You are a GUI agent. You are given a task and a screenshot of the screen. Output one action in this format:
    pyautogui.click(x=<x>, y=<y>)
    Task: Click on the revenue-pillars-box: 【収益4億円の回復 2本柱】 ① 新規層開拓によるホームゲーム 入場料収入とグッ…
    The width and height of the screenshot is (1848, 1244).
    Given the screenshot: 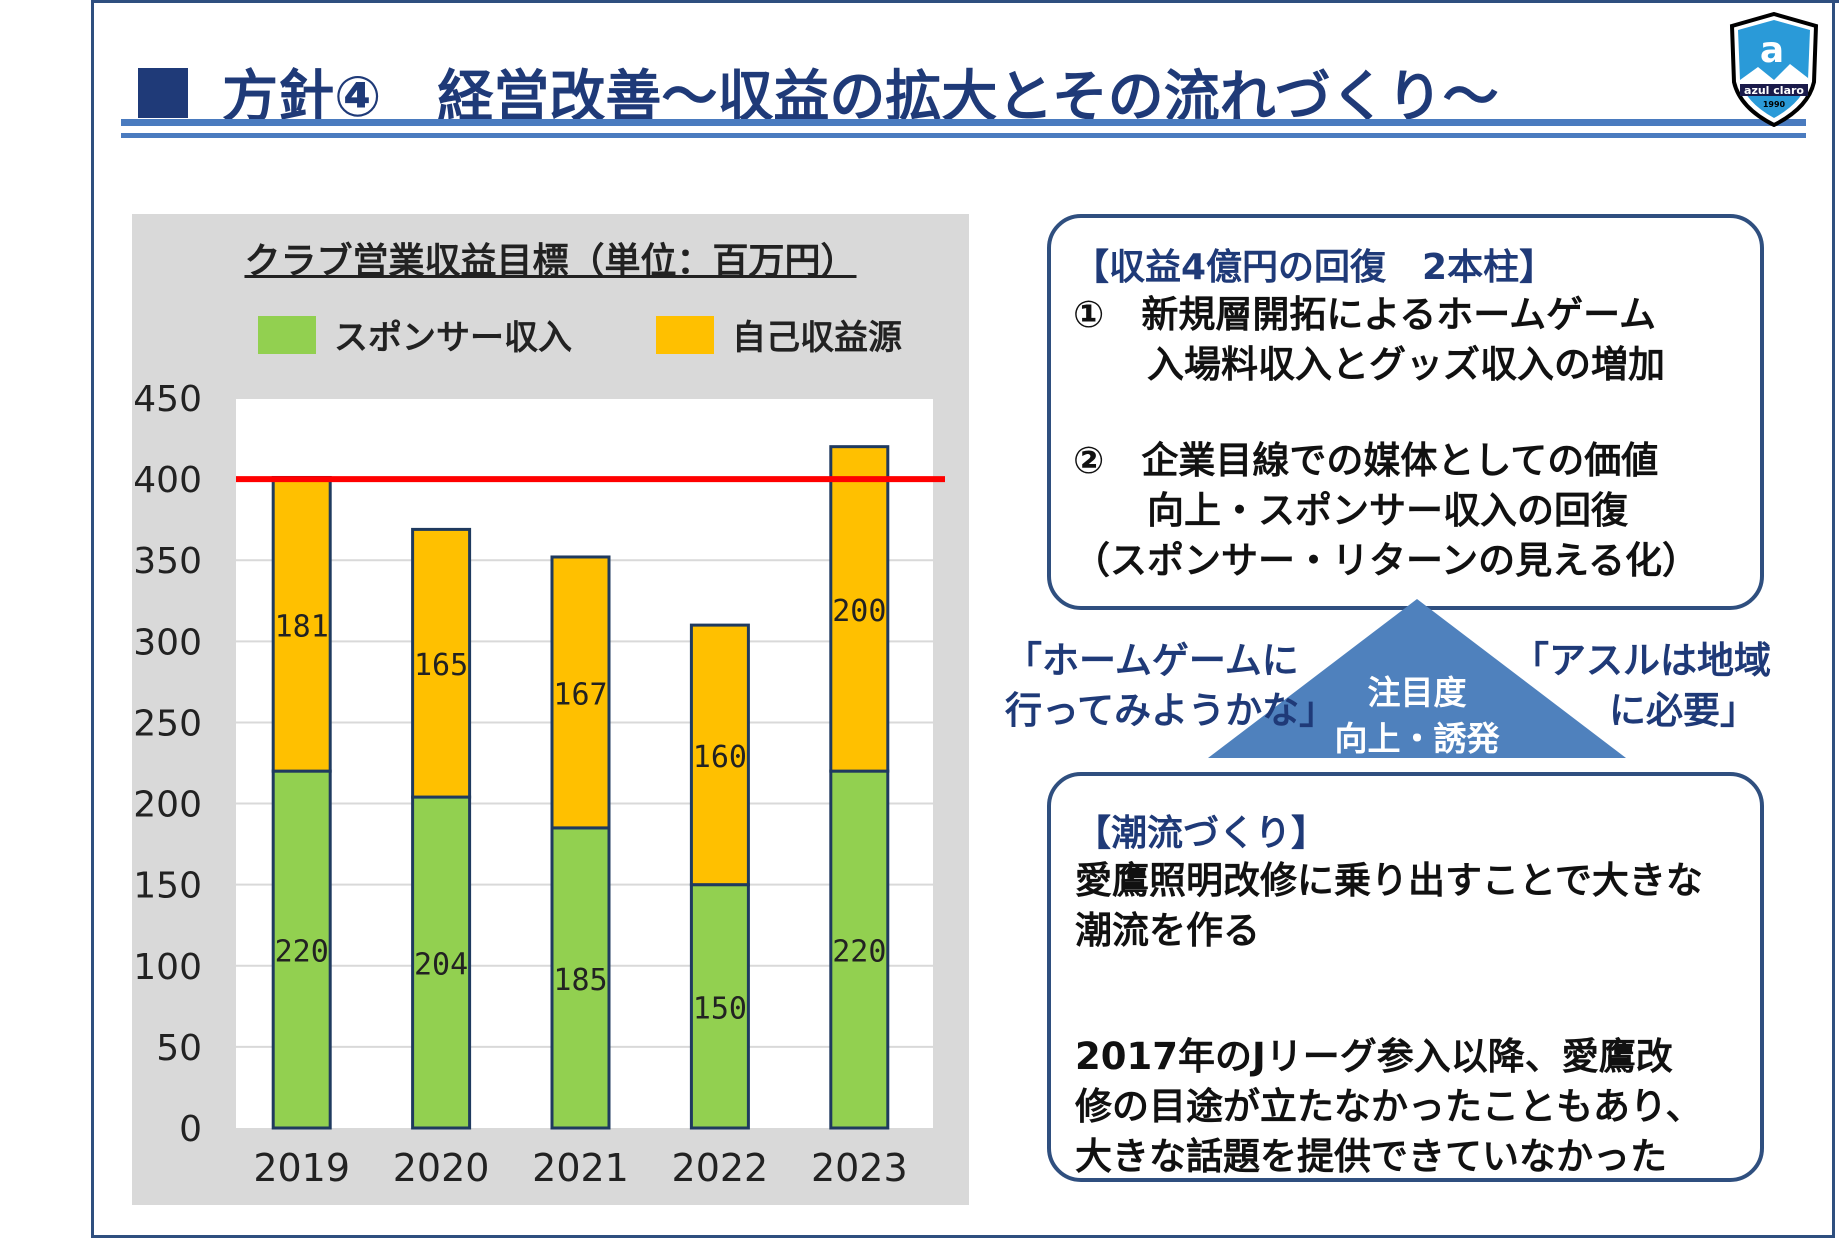 What is the action you would take?
    pyautogui.click(x=1405, y=412)
    